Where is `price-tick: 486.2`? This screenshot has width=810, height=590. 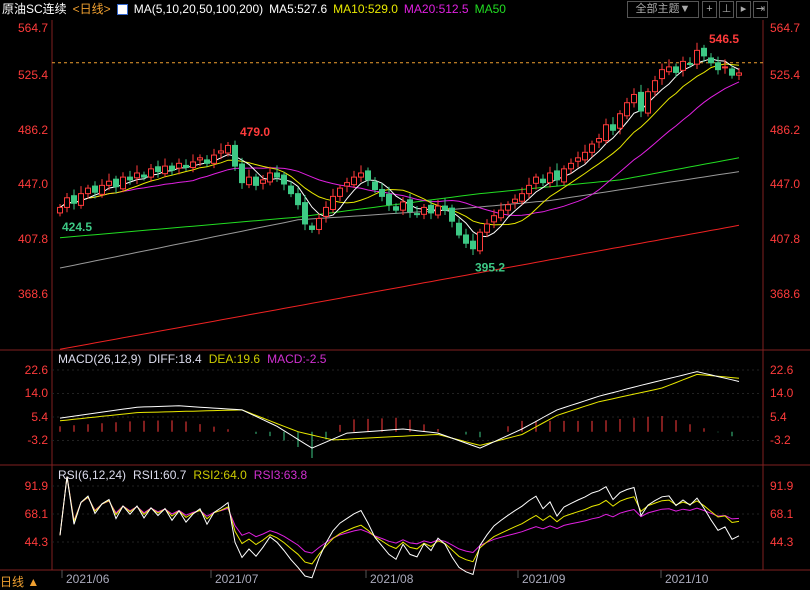 price-tick: 486.2 is located at coordinates (785, 130).